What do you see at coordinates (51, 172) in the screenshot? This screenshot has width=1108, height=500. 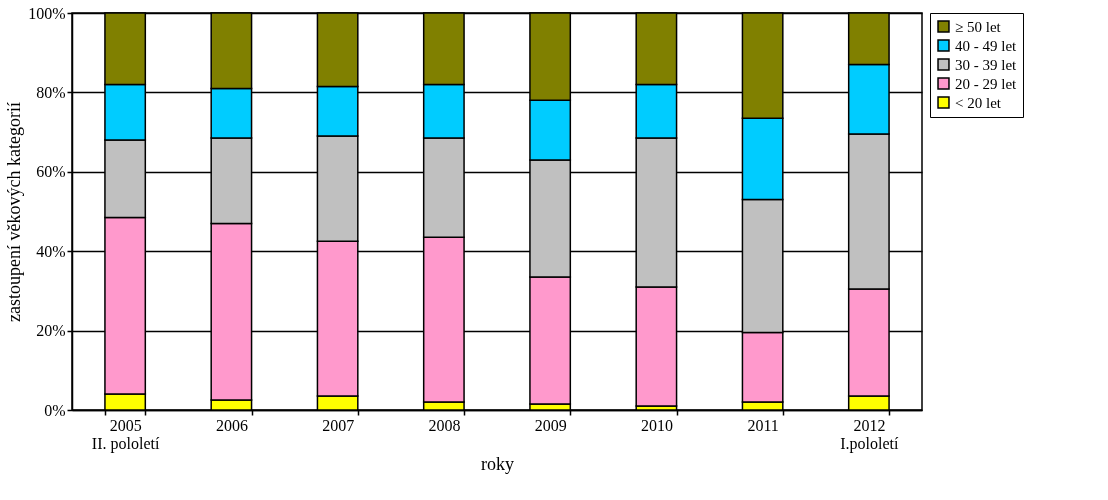 I see `y-tick-label: 60%` at bounding box center [51, 172].